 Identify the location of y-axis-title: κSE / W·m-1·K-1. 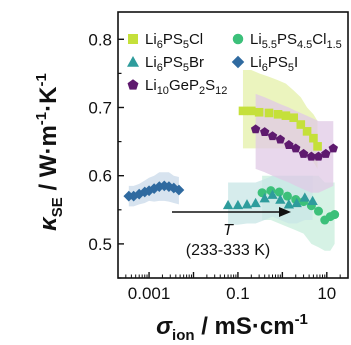
(49, 152).